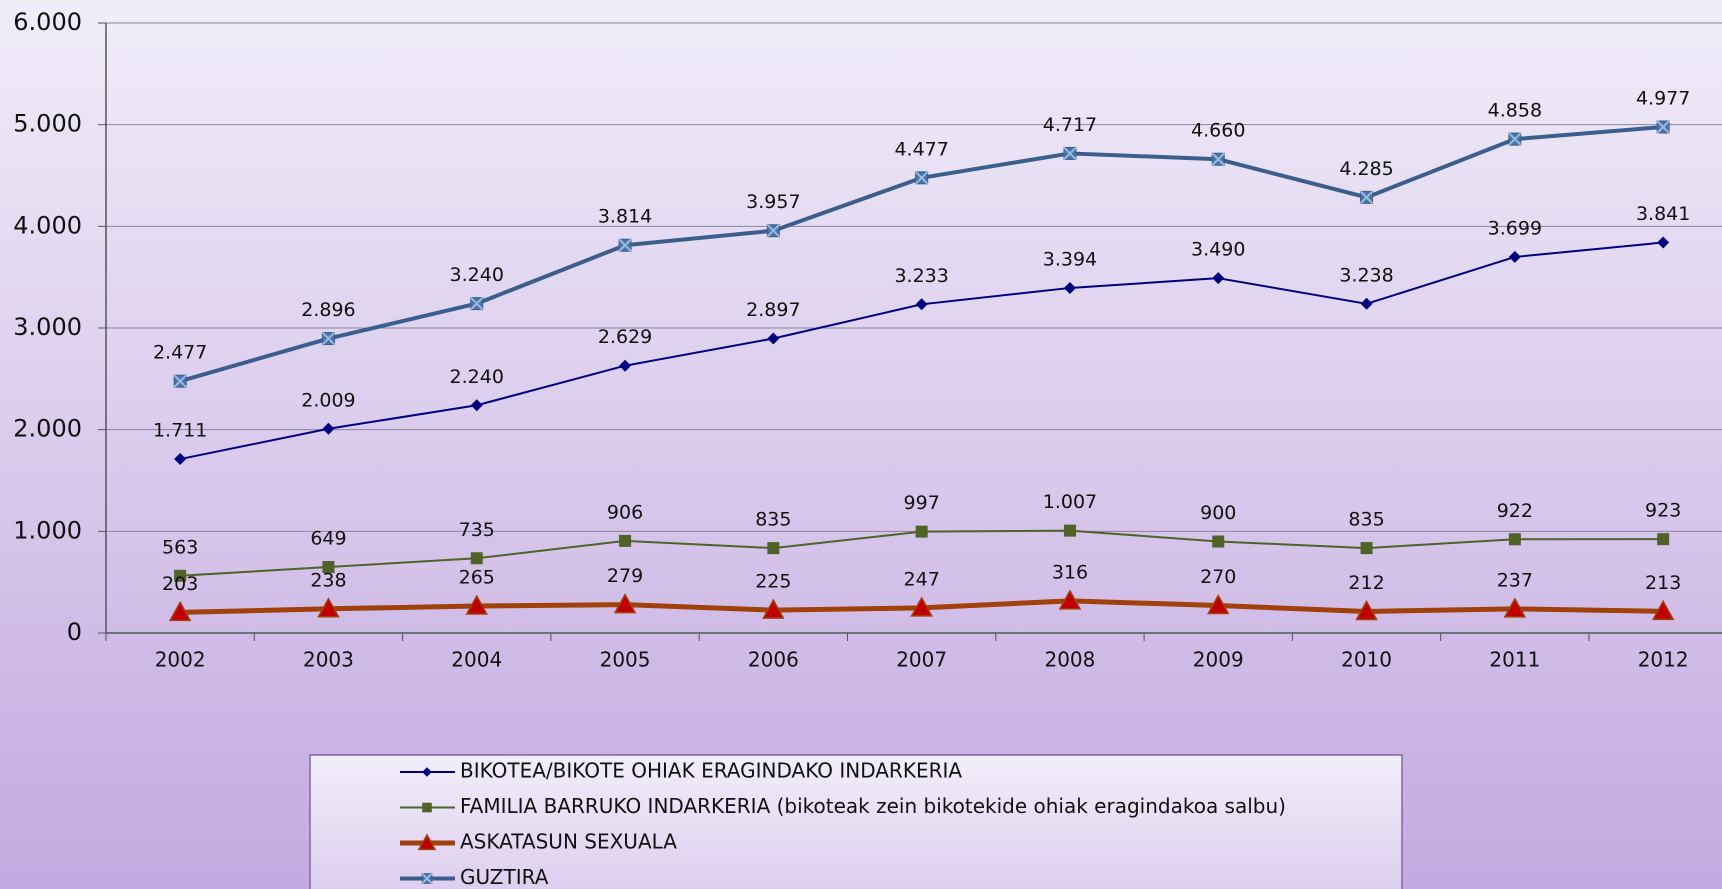  Describe the element at coordinates (1070, 502) in the screenshot. I see `data-label: 1.007` at that location.